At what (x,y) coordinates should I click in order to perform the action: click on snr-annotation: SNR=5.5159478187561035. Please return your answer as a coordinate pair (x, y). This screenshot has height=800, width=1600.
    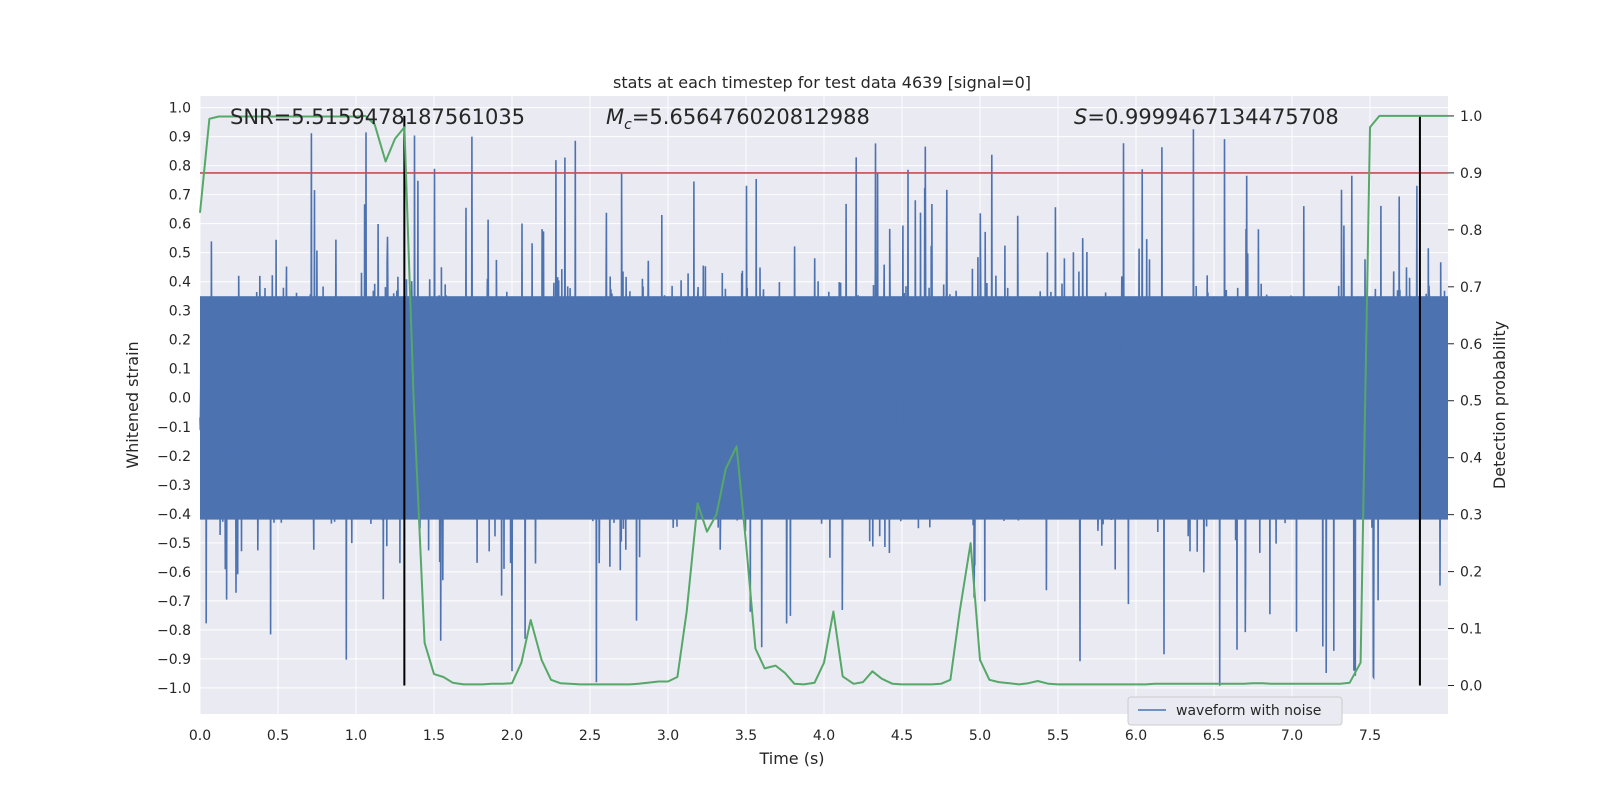
    Looking at the image, I should click on (377, 117).